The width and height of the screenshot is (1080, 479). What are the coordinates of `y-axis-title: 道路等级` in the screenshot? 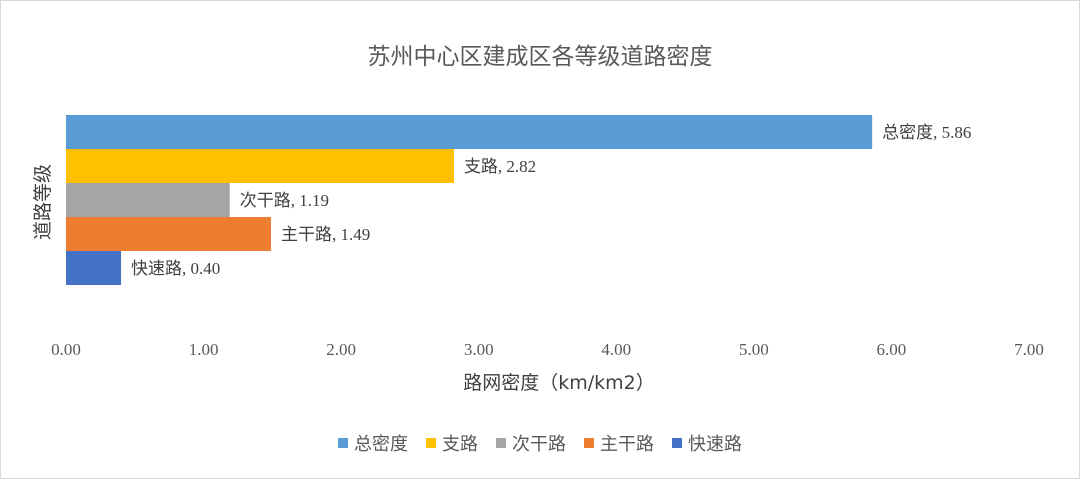 It's located at (43, 202).